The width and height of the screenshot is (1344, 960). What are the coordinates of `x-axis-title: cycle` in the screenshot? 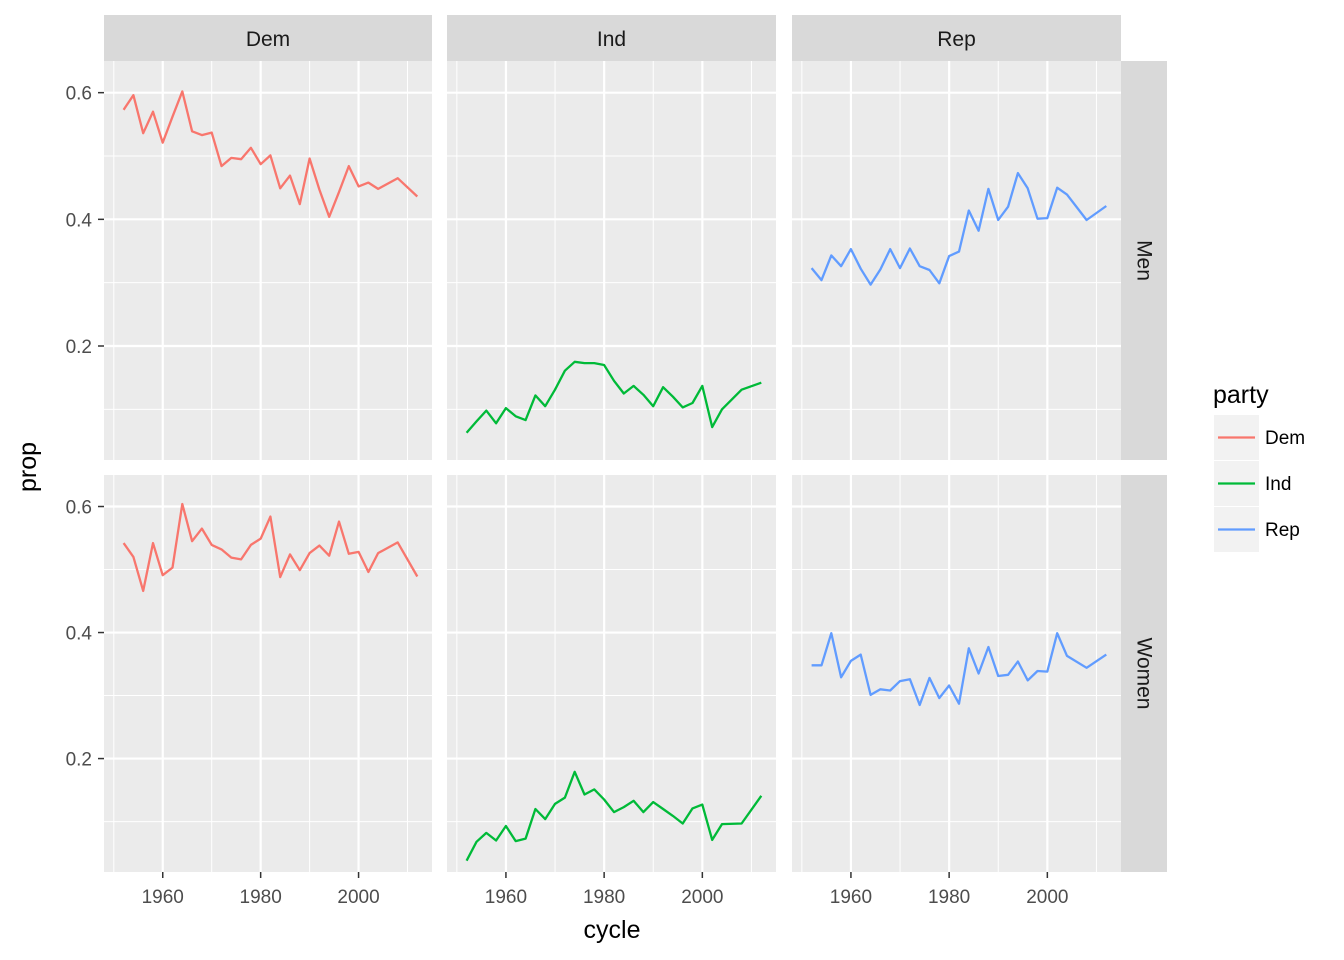 It's located at (612, 930).